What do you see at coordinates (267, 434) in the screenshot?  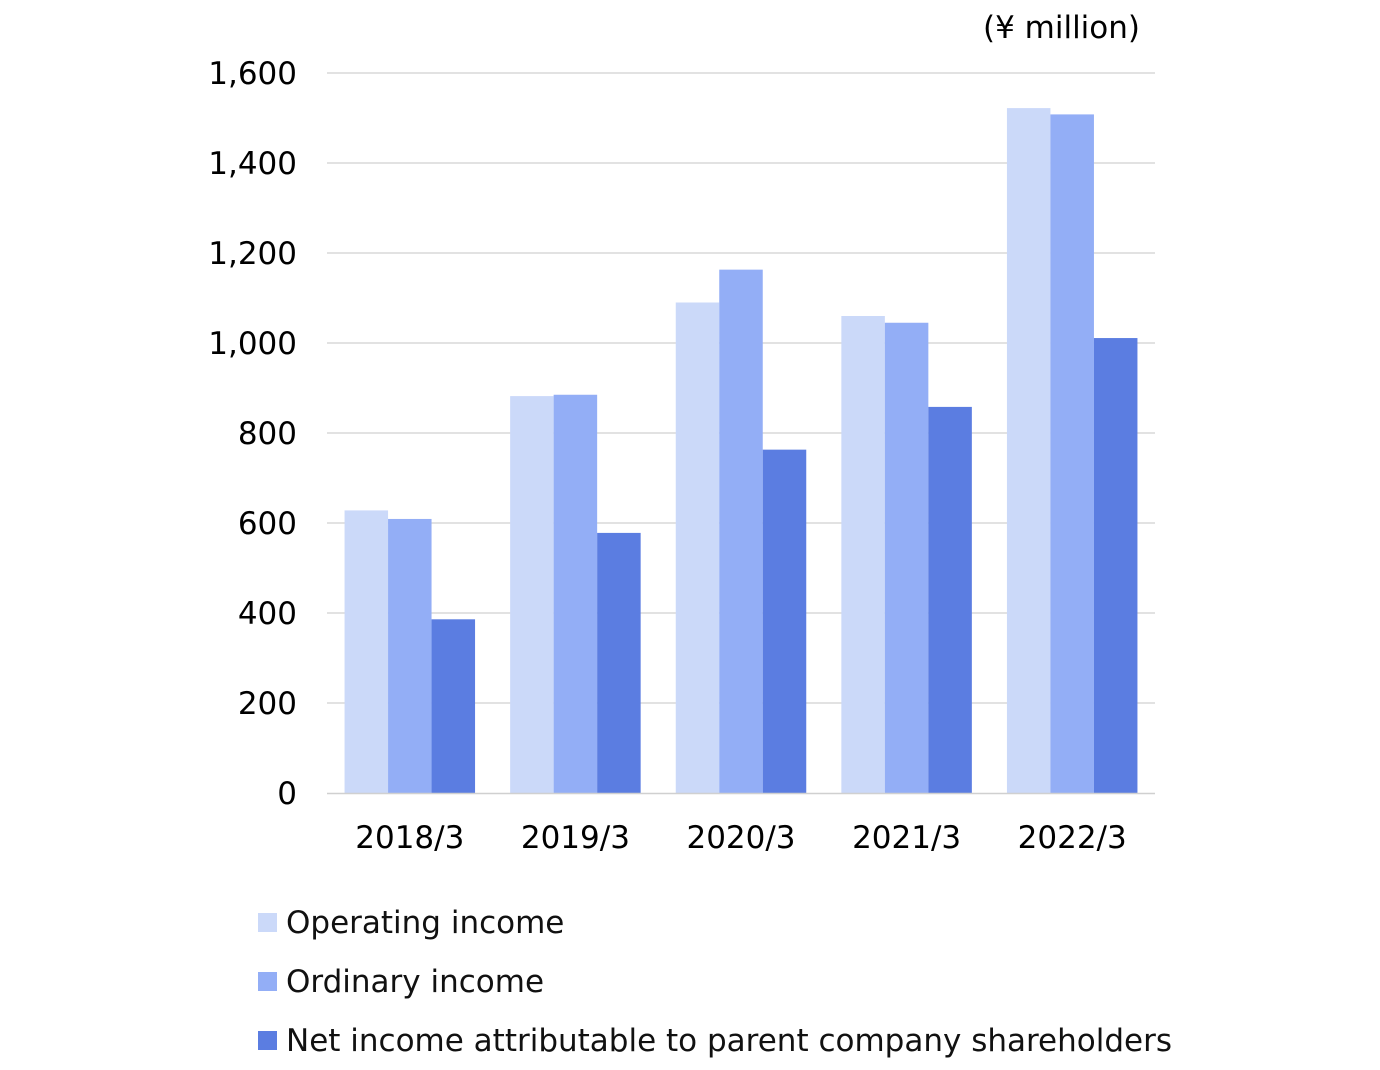 I see `y-tick-label: 800` at bounding box center [267, 434].